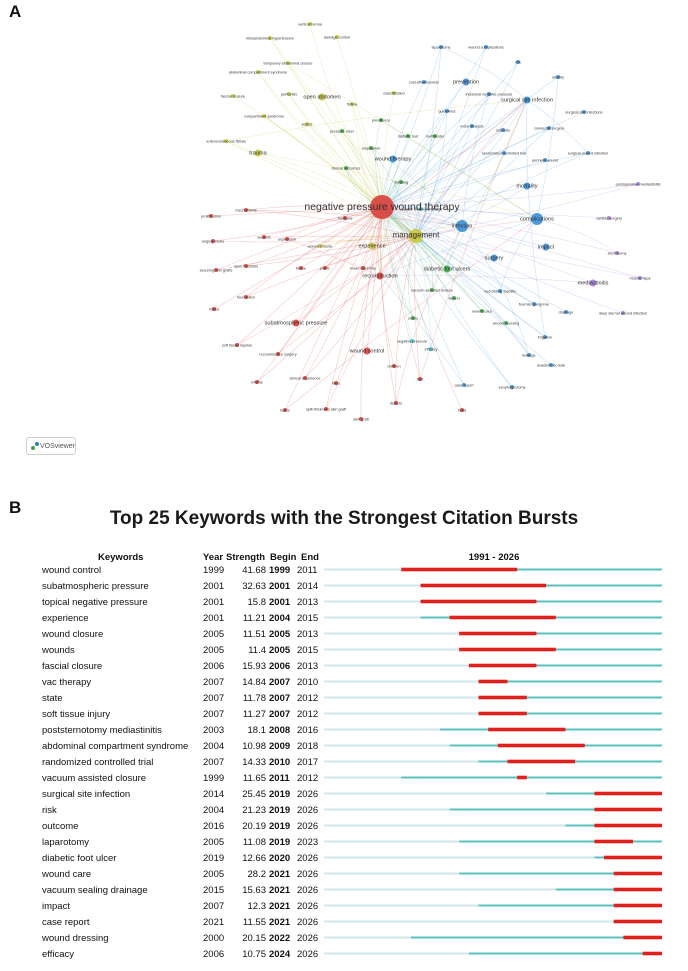  I want to click on network-node-sternotomy, so click(617, 253).